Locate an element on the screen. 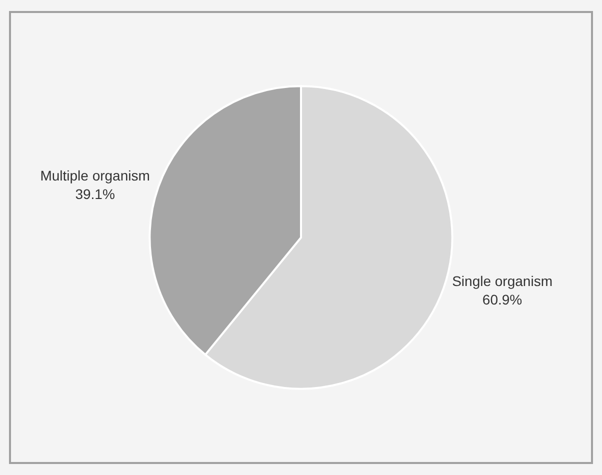  data-label: 39.1% is located at coordinates (95, 194).